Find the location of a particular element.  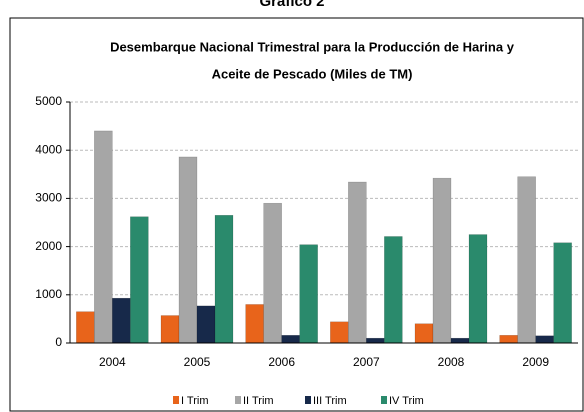

chart-title: Aceite de Pescado (Miles de TM) is located at coordinates (312, 73).